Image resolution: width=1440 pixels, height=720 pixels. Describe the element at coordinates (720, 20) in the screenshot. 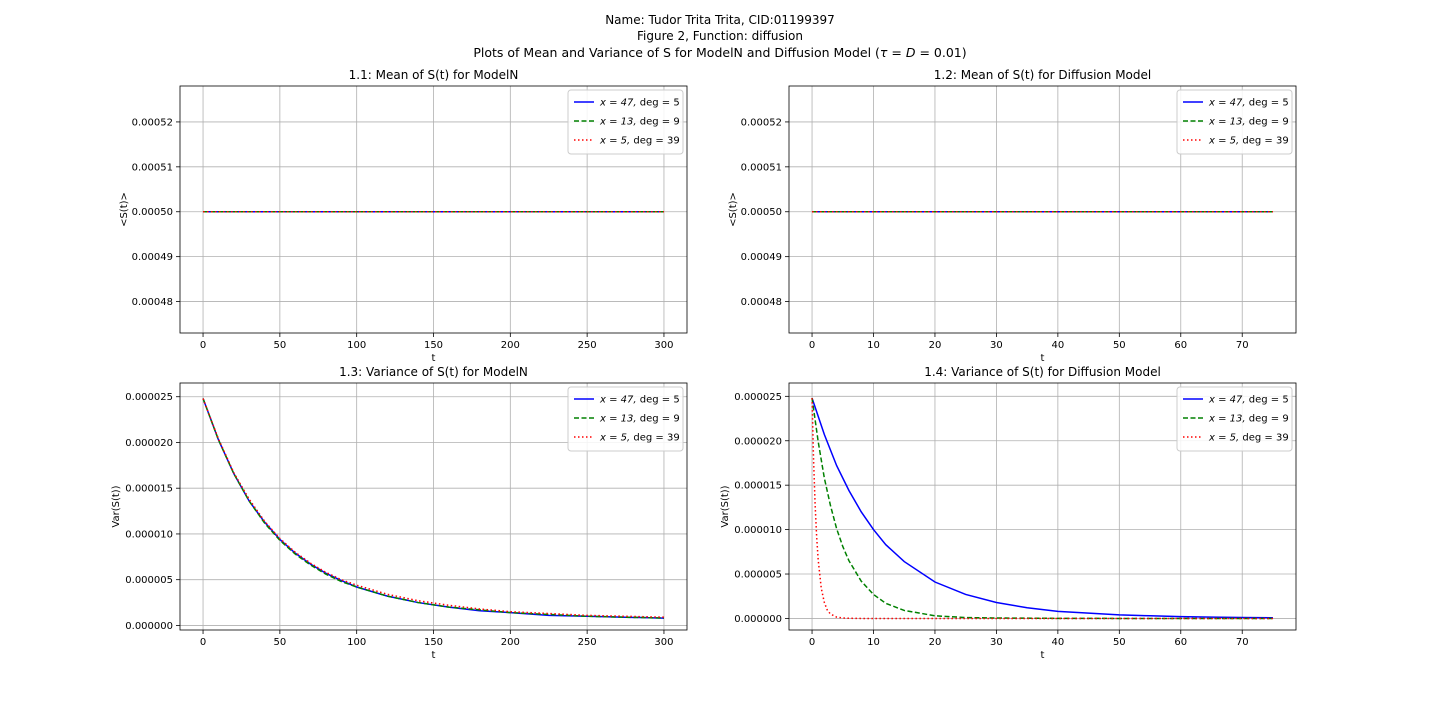

I see `figure-suptitle-line1: Name: Tudor Trita Trita, CID:01199397` at that location.